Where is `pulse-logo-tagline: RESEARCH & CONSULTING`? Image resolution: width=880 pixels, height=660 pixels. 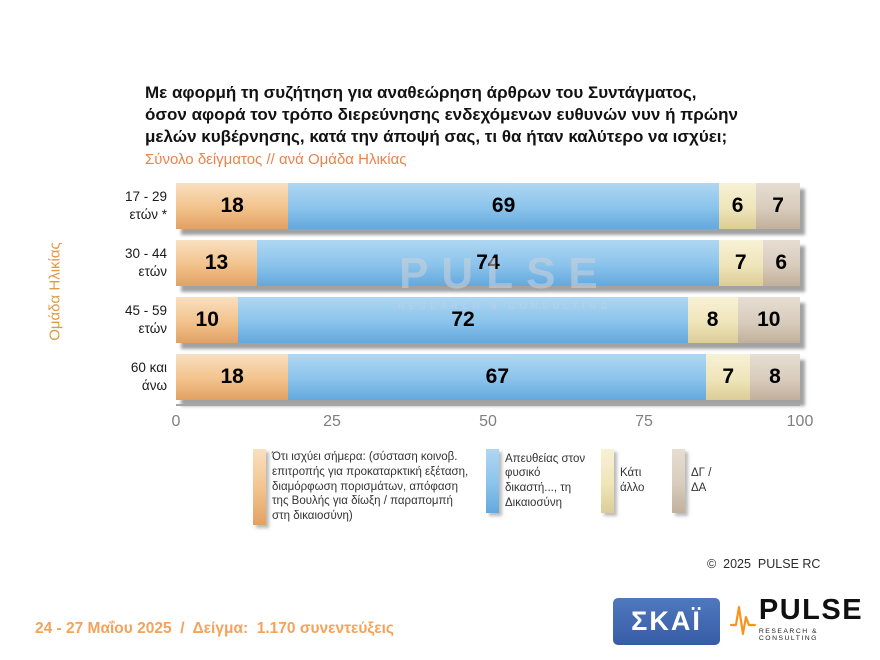 pulse-logo-tagline: RESEARCH & CONSULTING is located at coordinates (788, 635).